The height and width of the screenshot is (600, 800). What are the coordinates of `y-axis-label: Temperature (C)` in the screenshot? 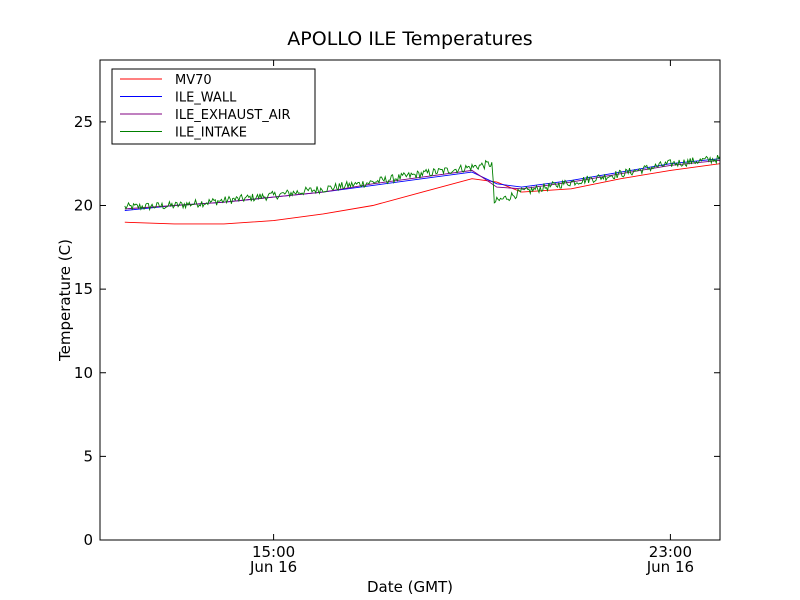 It's located at (65, 300).